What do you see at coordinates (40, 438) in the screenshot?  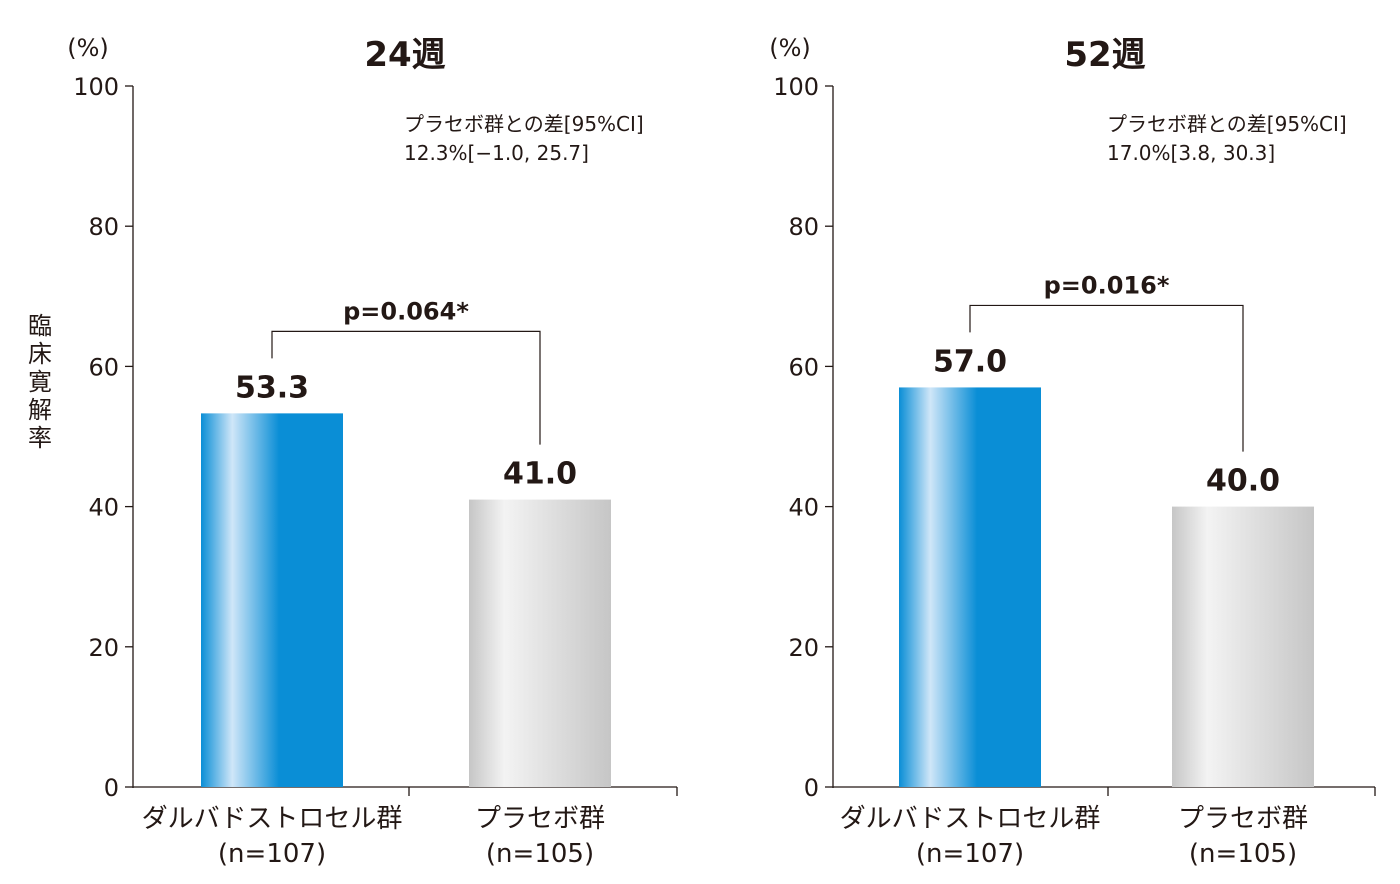 I see `y-axis-label-char: 率` at bounding box center [40, 438].